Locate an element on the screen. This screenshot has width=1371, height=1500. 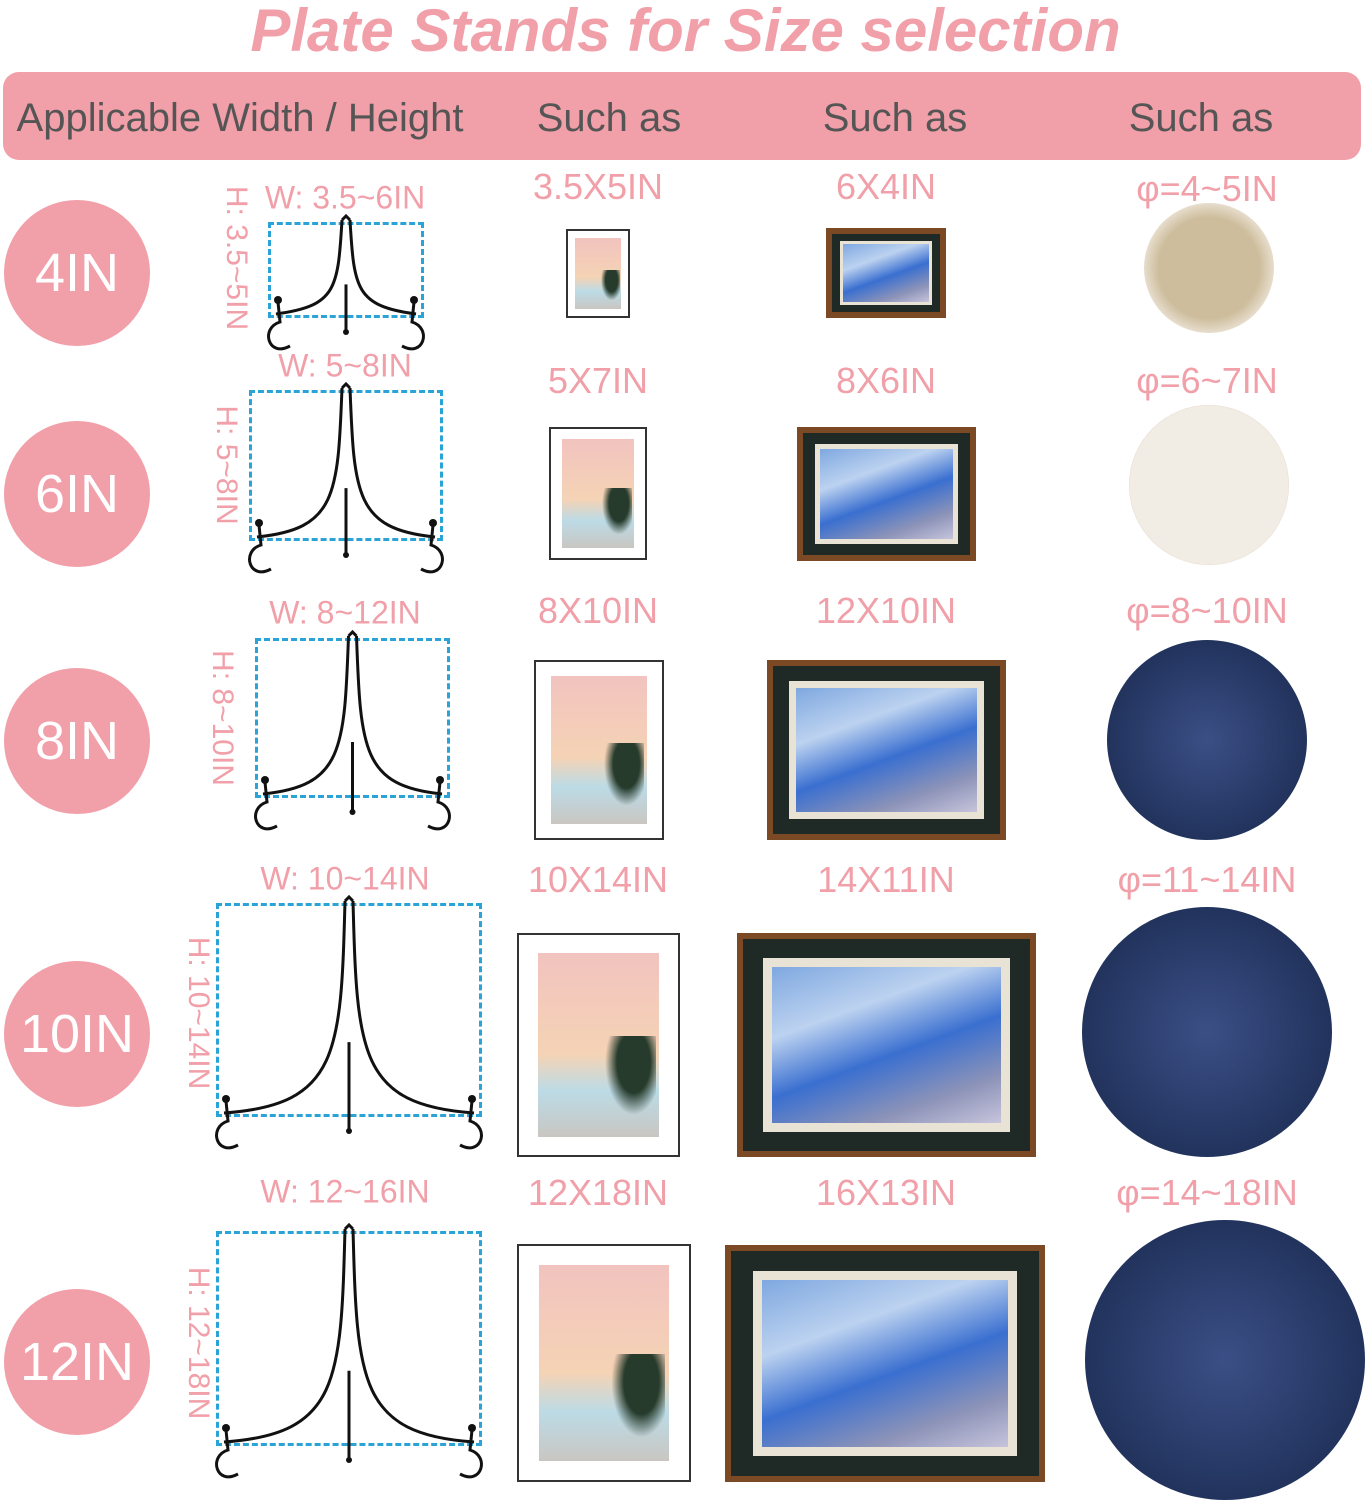
width-range-label: W: 12~16IN is located at coordinates (345, 1191).